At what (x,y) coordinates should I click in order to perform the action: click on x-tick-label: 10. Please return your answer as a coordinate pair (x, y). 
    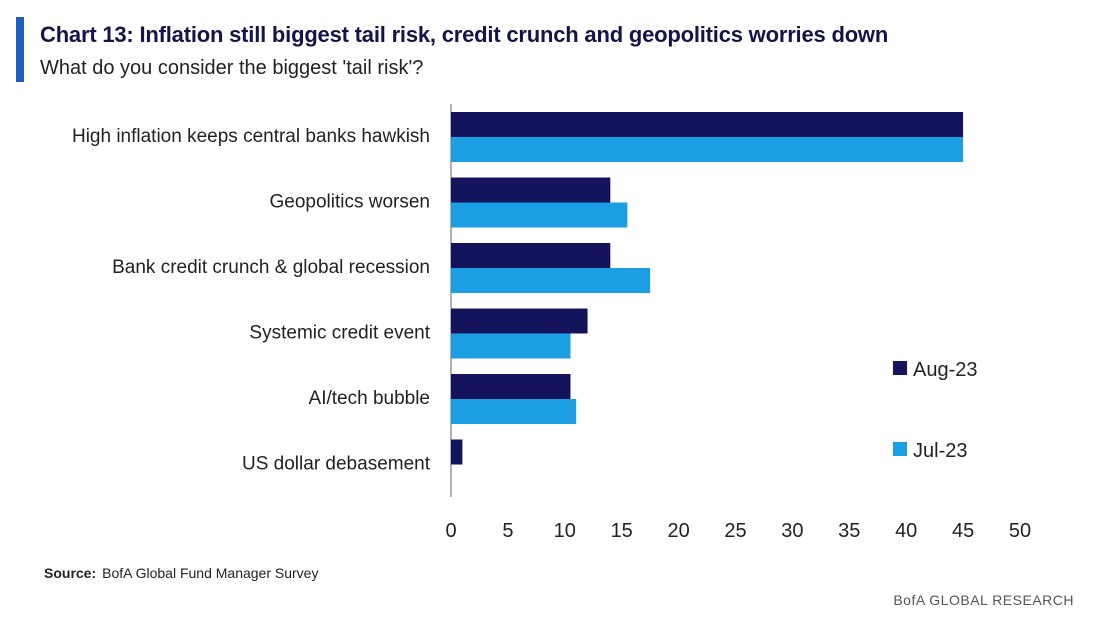
    Looking at the image, I should click on (565, 531).